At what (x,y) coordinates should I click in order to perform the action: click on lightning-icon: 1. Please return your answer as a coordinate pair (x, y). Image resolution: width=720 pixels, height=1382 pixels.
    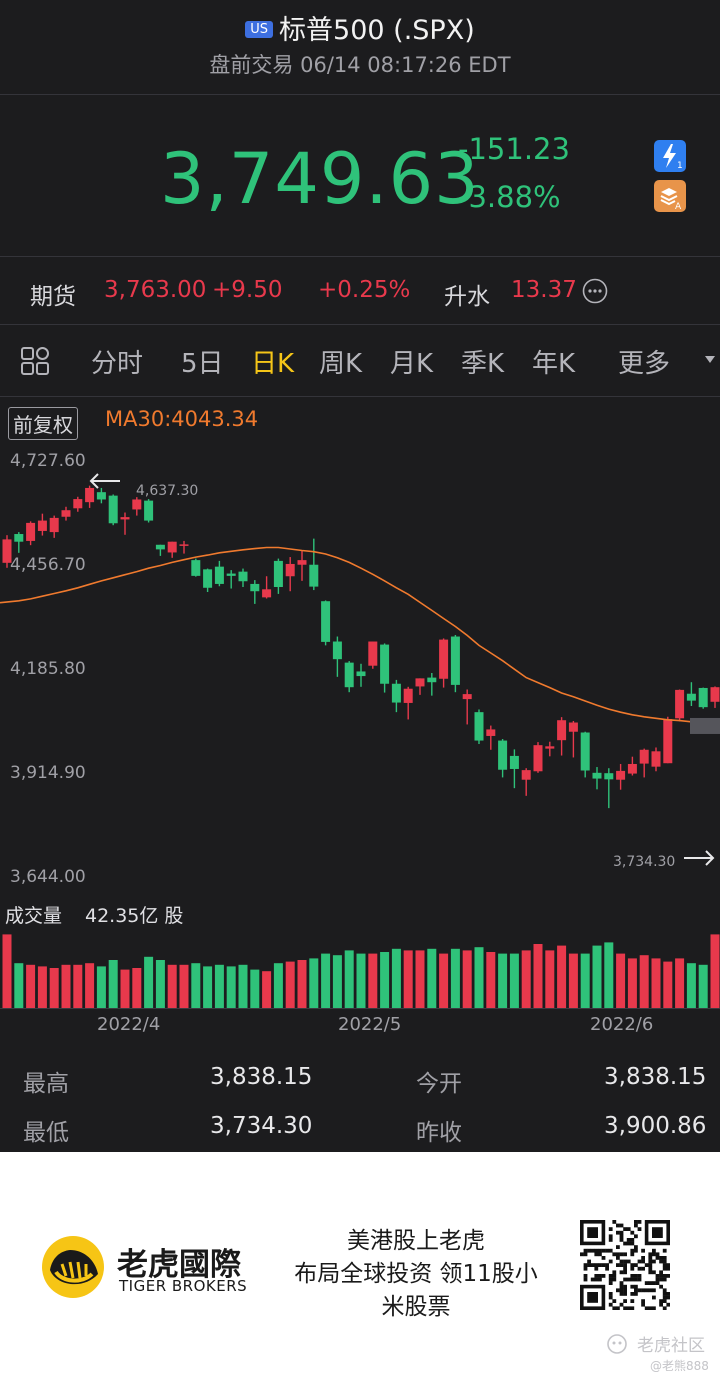
    Looking at the image, I should click on (670, 156).